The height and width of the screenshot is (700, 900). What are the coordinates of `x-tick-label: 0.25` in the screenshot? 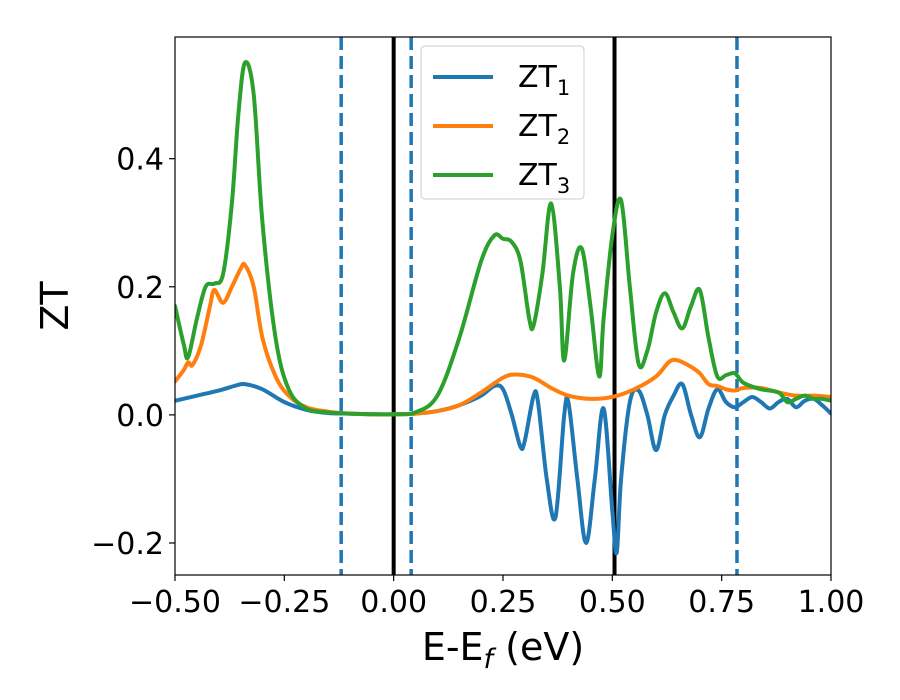 It's located at (503, 602).